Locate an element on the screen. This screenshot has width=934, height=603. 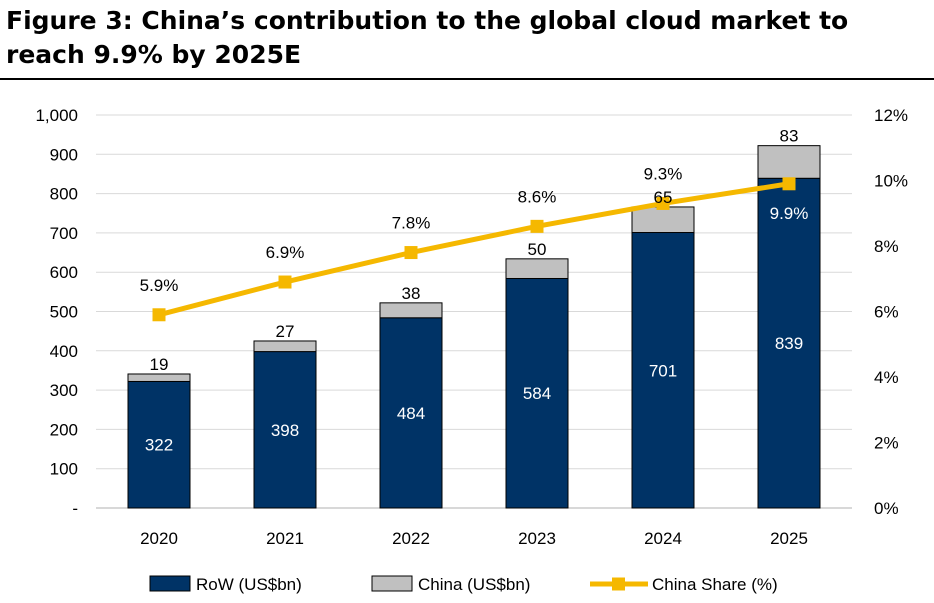
right-tick-label: 10% is located at coordinates (891, 181).